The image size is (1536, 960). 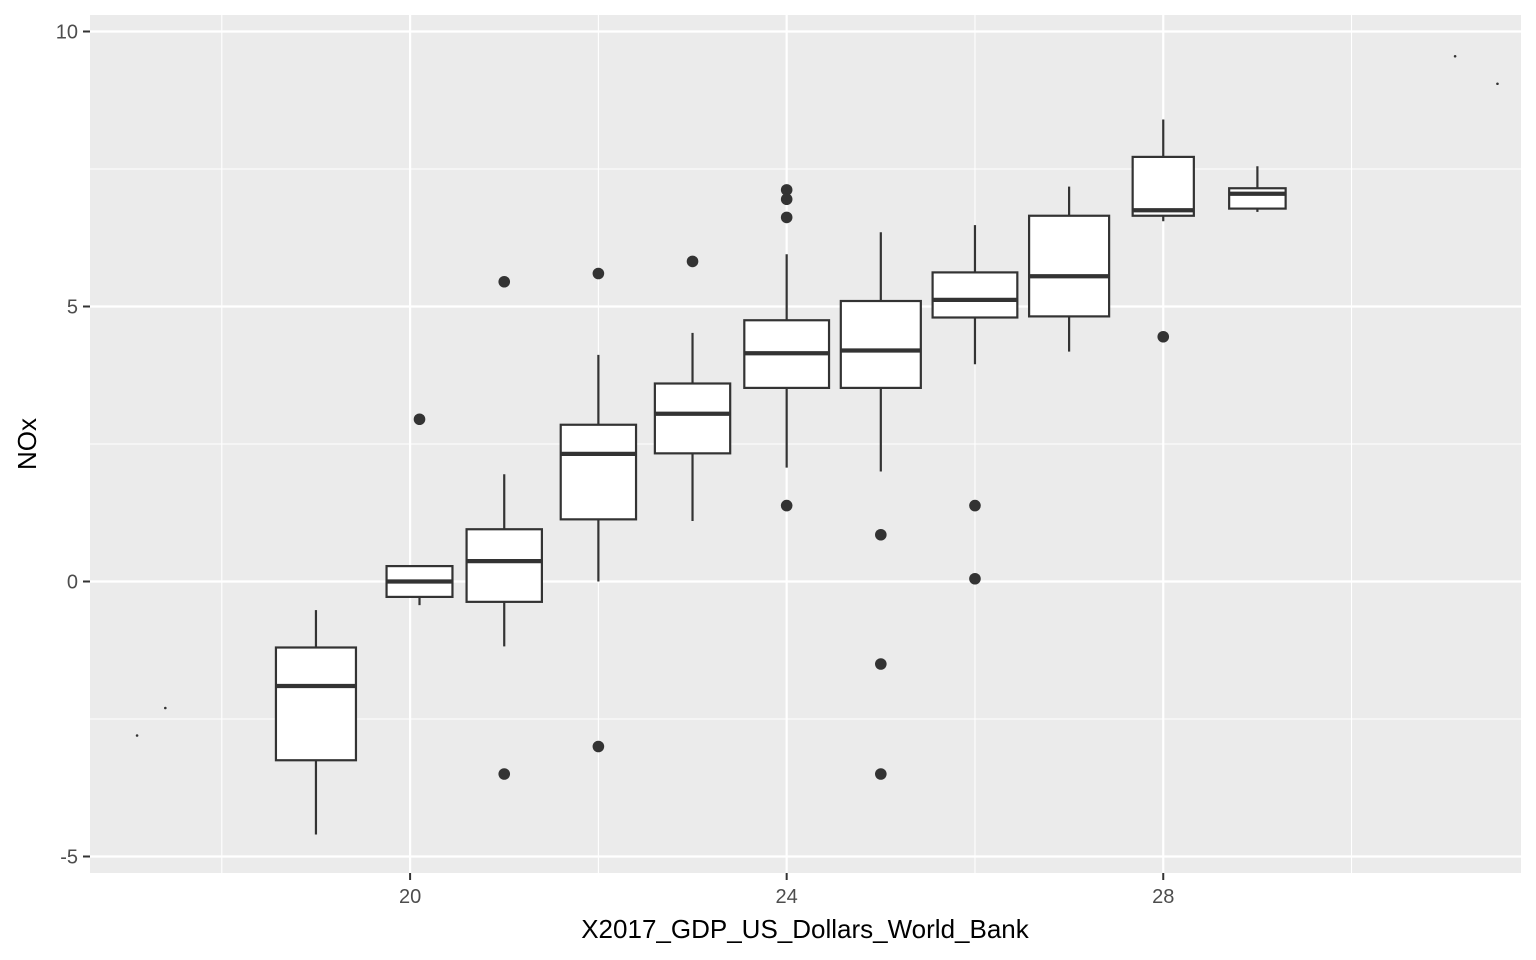 I want to click on x-axis-title: X2017_GDP_US_Dollars_World_Bank, so click(x=805, y=929).